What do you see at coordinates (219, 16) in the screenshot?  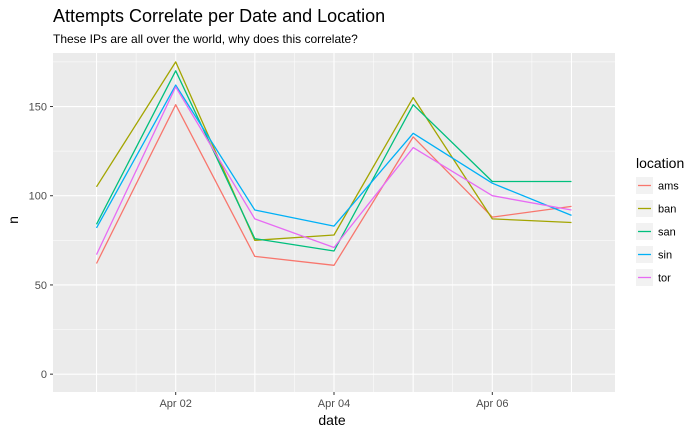 I see `chart-title: Attempts Correlate per Date and Location` at bounding box center [219, 16].